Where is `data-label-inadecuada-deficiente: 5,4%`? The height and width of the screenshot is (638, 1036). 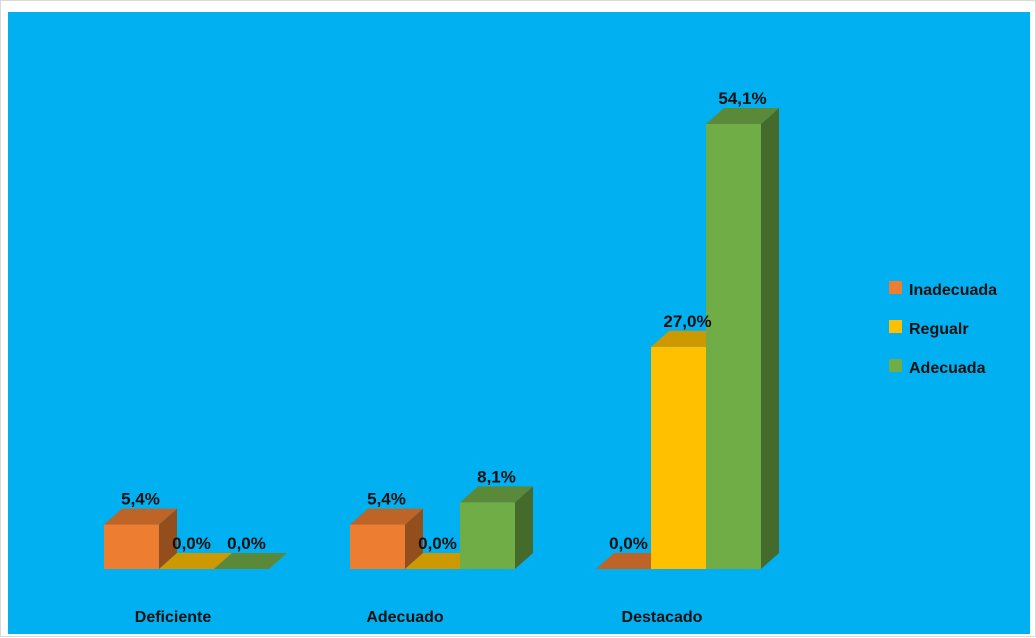 data-label-inadecuada-deficiente: 5,4% is located at coordinates (140, 499).